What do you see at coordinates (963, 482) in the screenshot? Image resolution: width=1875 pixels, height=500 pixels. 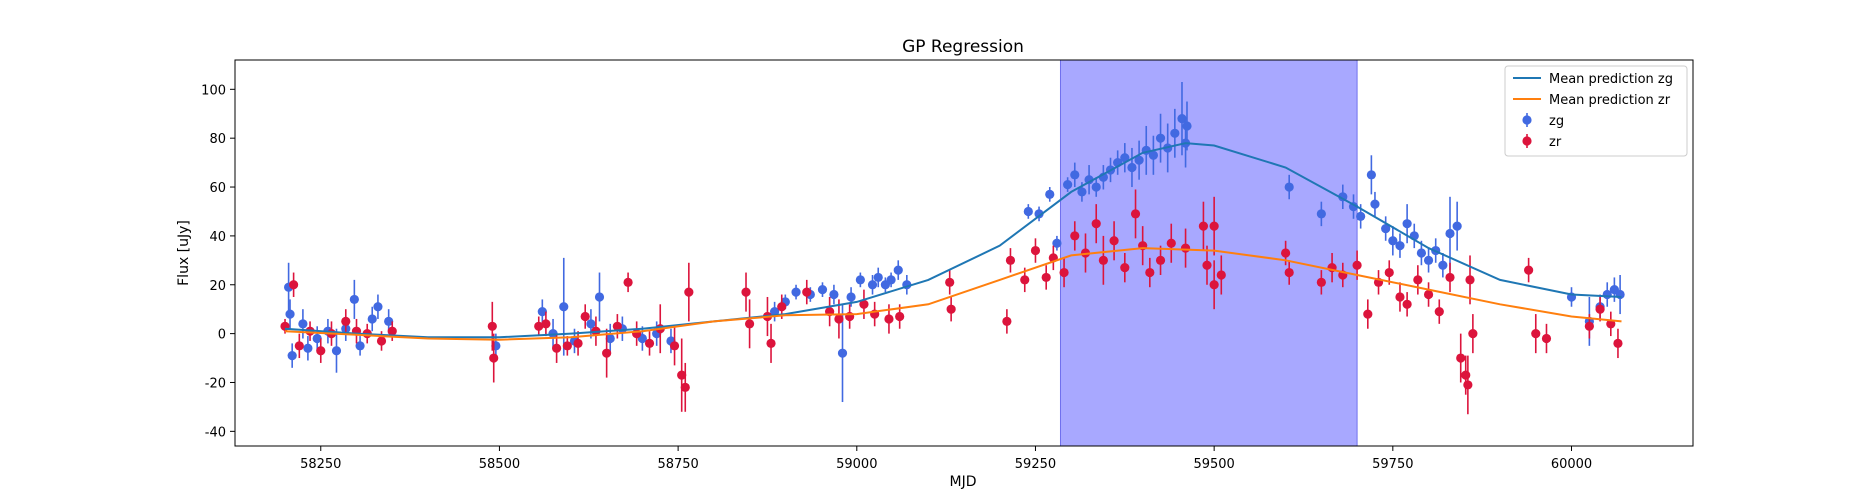 I see `x-axis-label: MJD` at bounding box center [963, 482].